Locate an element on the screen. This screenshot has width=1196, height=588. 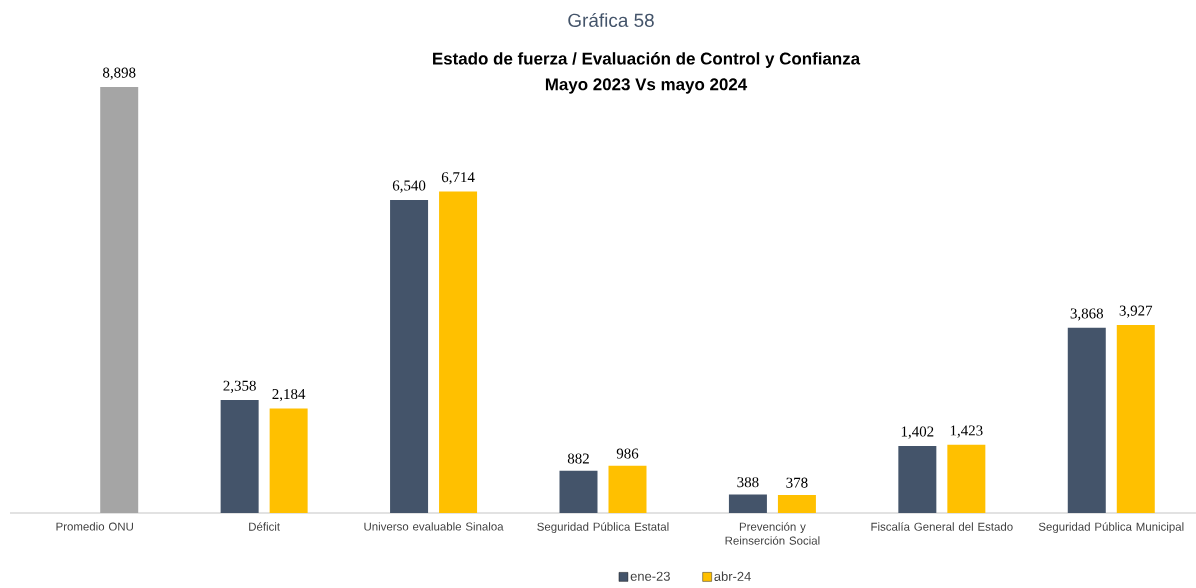
chart-subtitle: Mayo 2023 Vs mayo 2024 is located at coordinates (646, 86).